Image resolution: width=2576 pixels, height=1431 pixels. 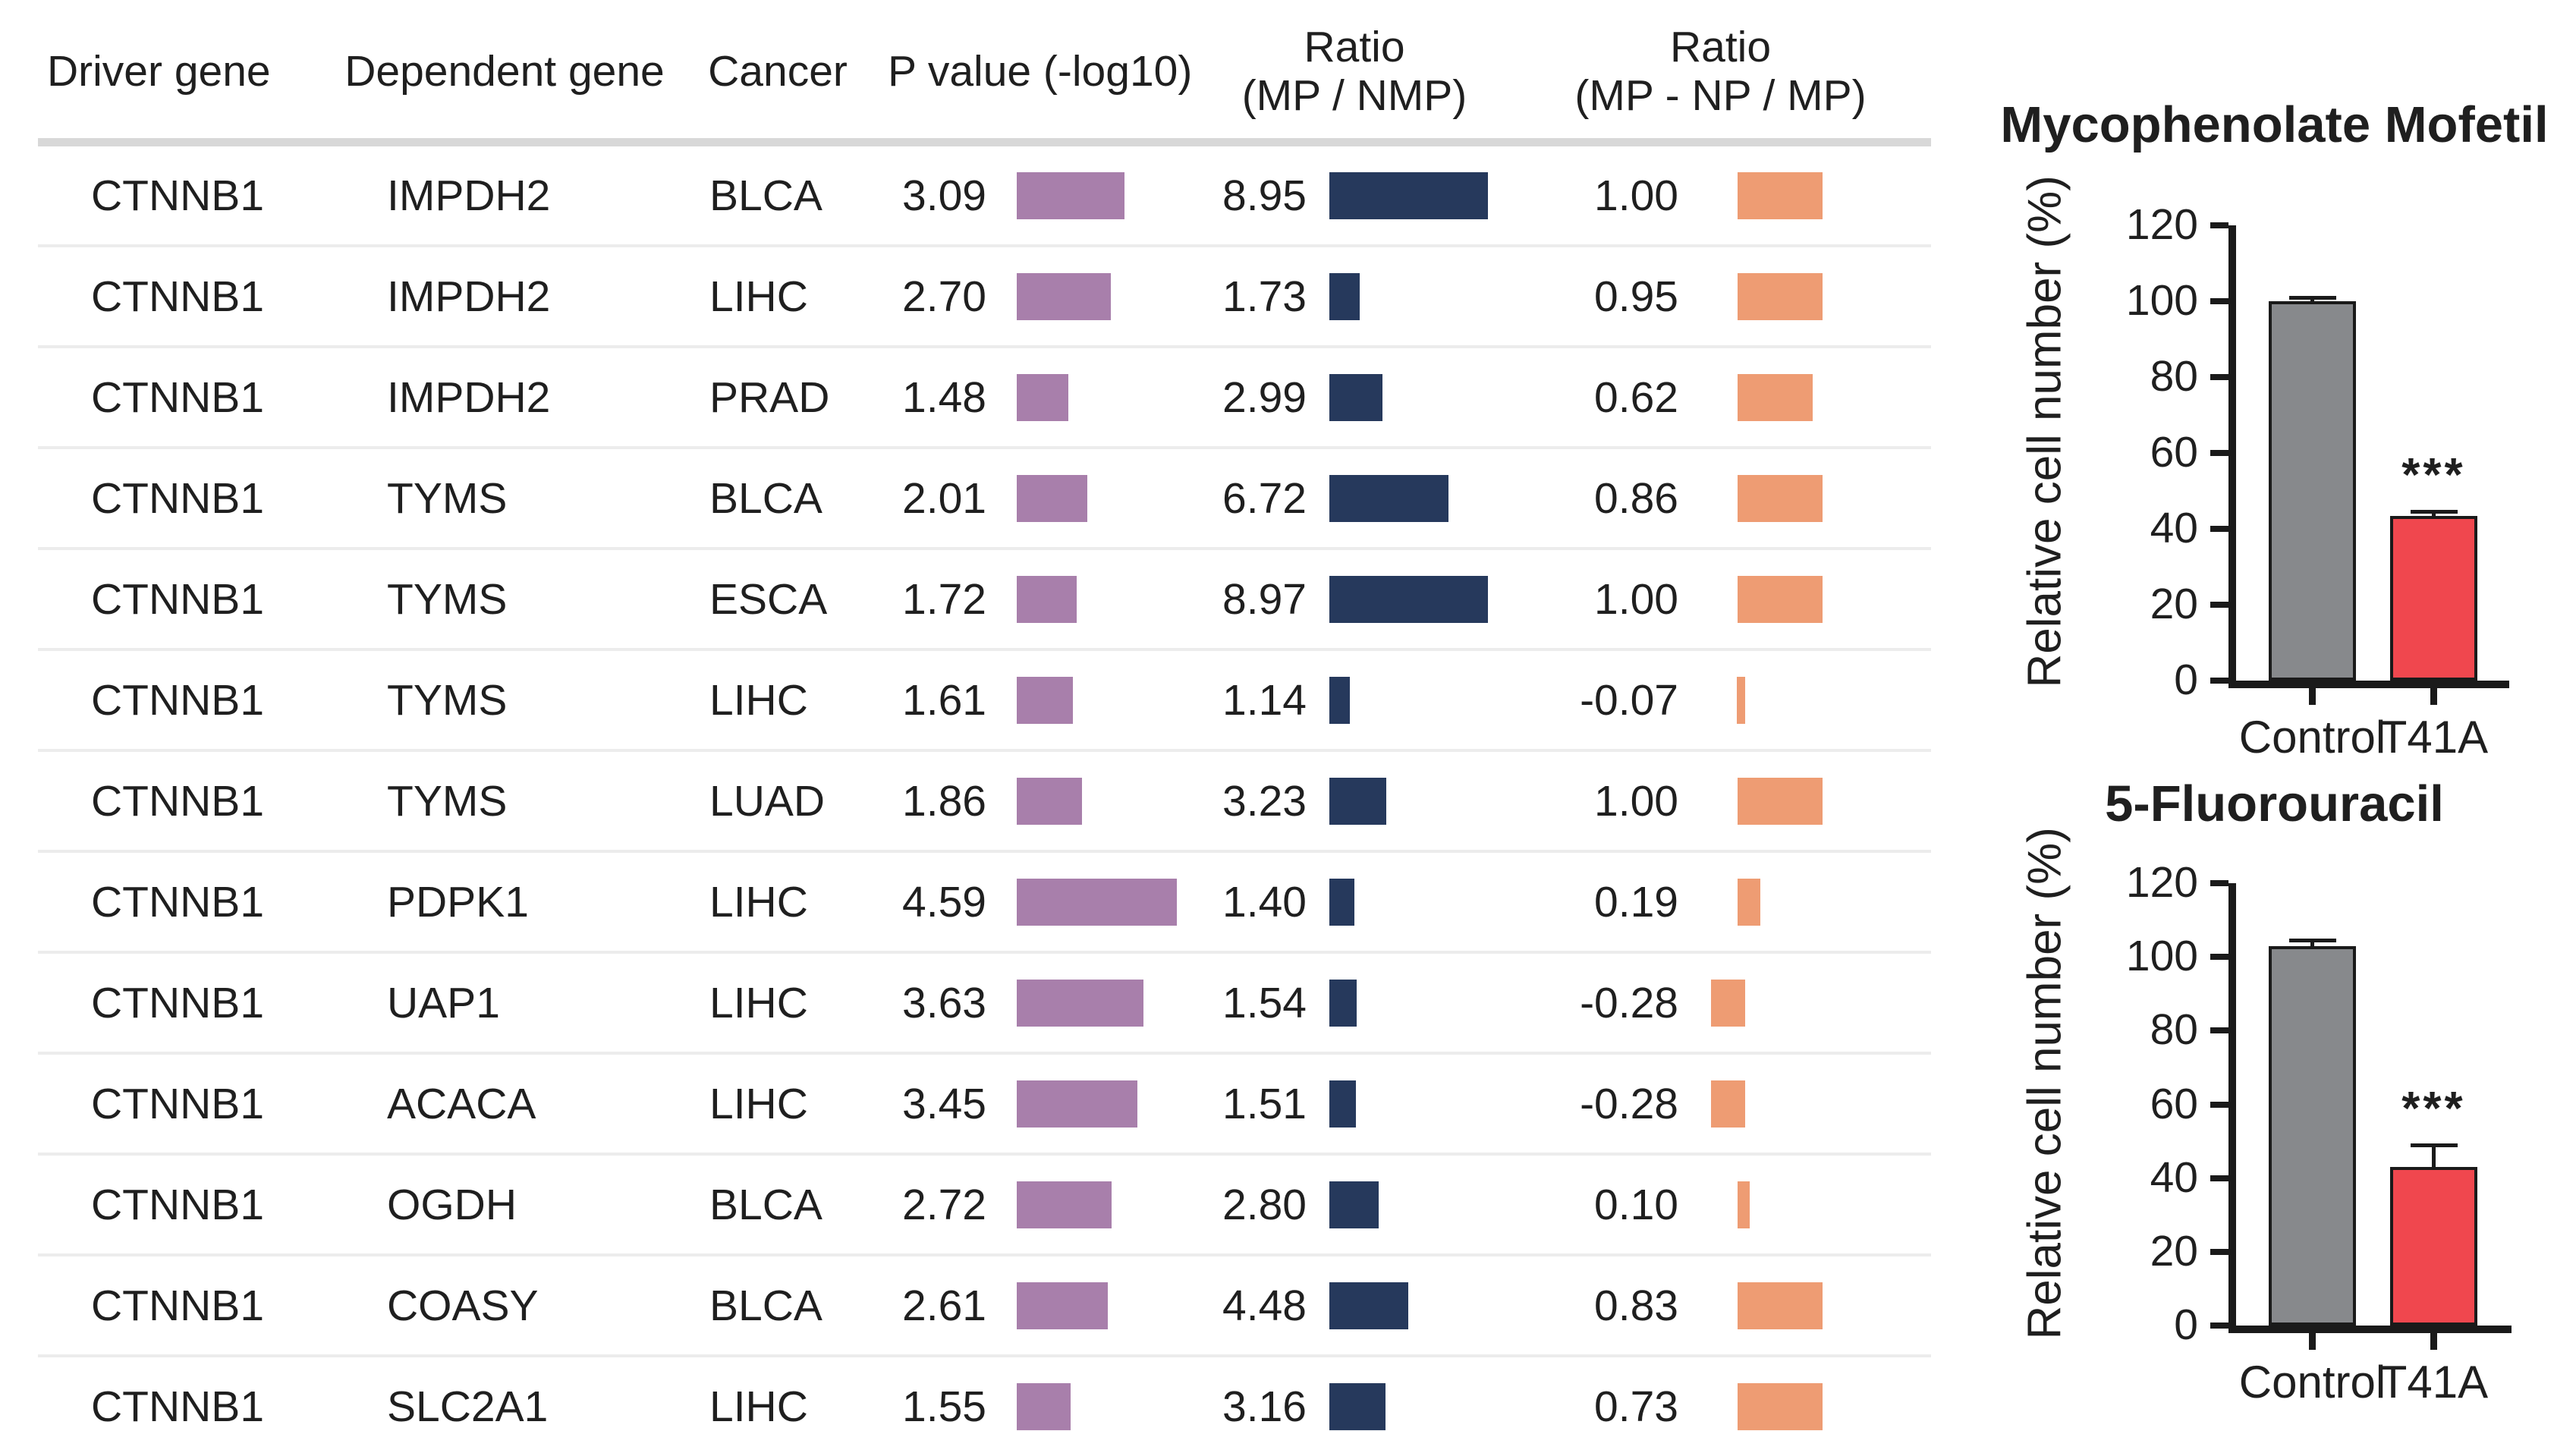 What do you see at coordinates (984, 1004) in the screenshot?
I see `table-row: CTNNB1 UAP1 LIHC 3.63 1.54 -0.28` at bounding box center [984, 1004].